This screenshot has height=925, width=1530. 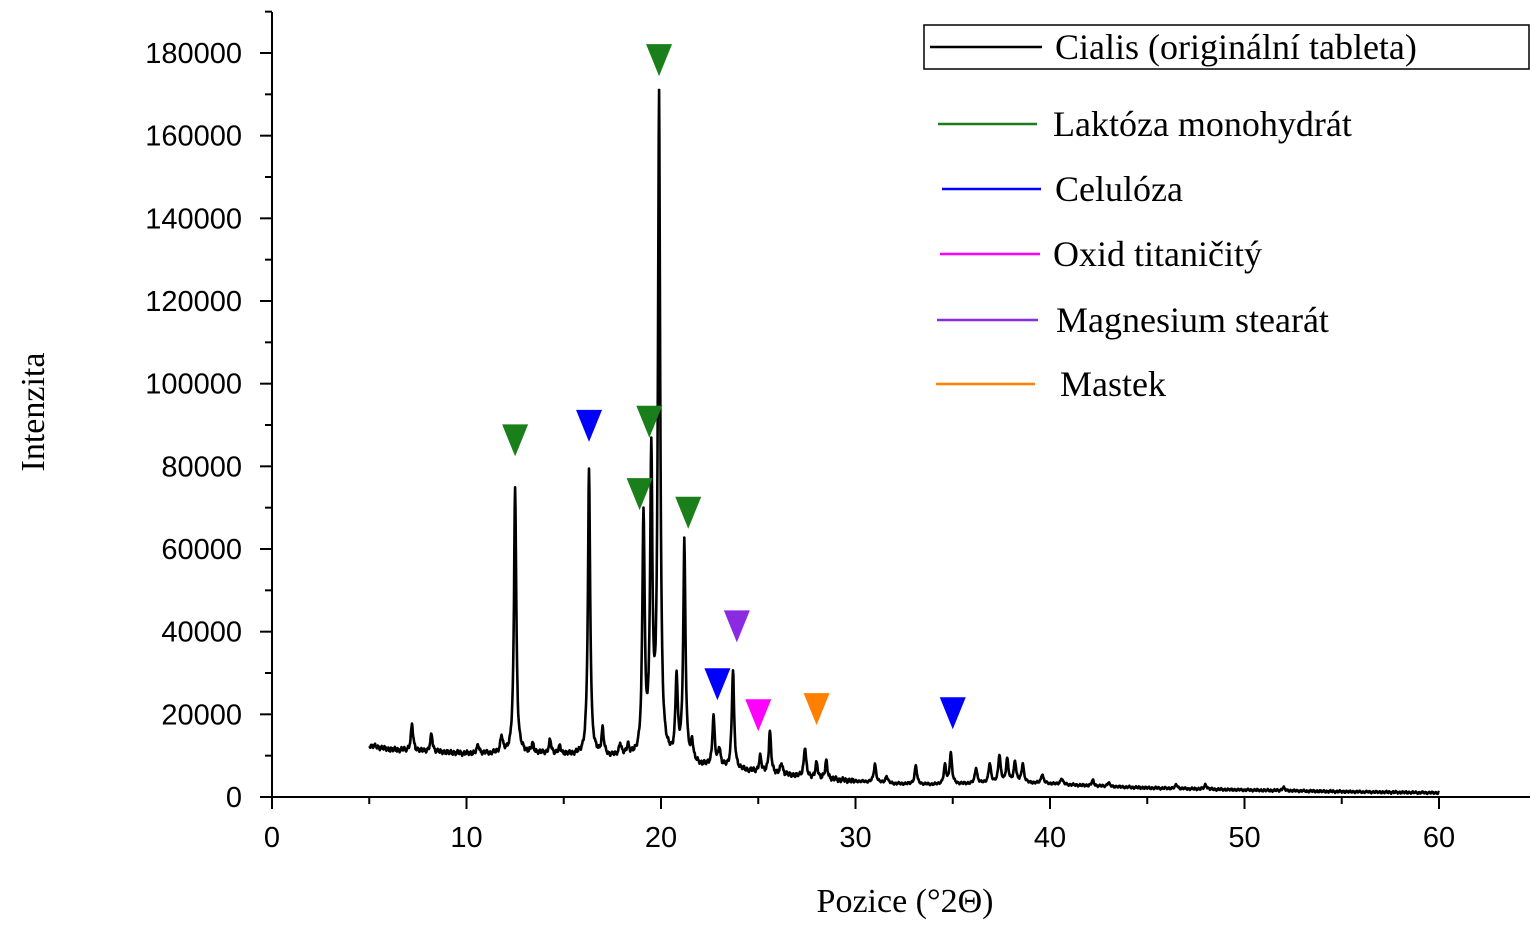 I want to click on legend-label: Celulóza, so click(x=1119, y=189).